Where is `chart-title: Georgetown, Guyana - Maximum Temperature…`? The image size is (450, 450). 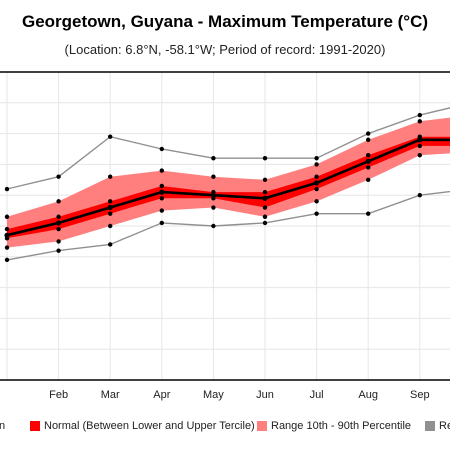 chart-title: Georgetown, Guyana - Maximum Temperature… is located at coordinates (225, 21).